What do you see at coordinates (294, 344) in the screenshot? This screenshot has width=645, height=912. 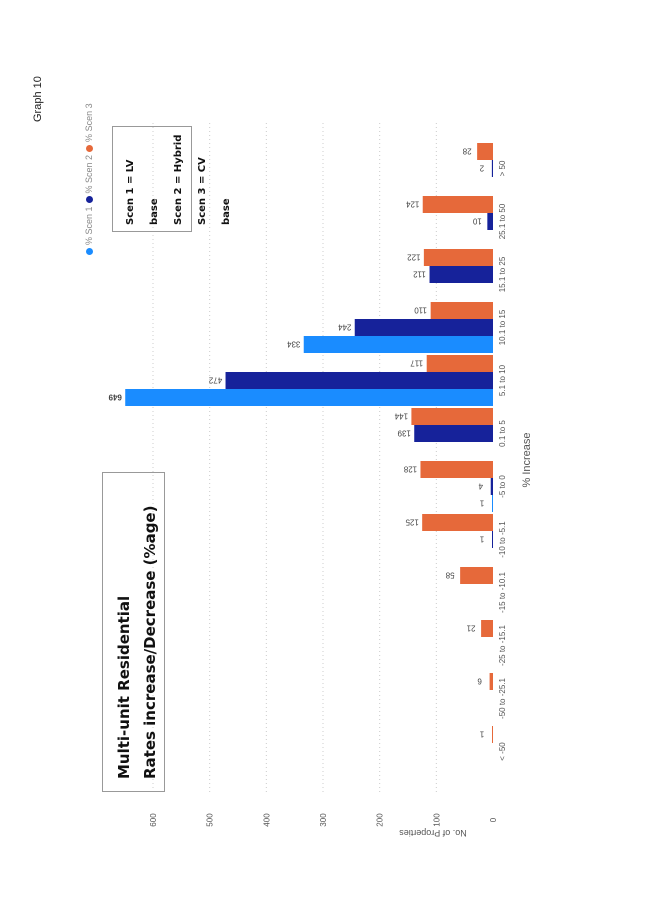 I see `data-label: 334` at bounding box center [294, 344].